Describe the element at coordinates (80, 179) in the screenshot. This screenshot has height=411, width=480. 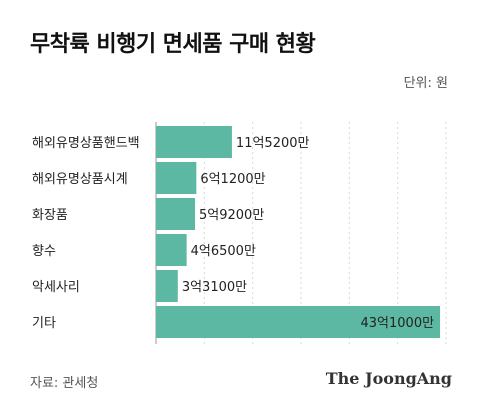
I see `category-label-1: 해외유명상품시계` at that location.